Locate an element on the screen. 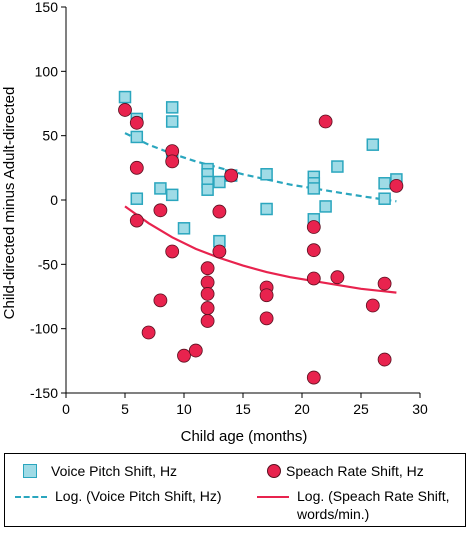  x-tick-label: 20 is located at coordinates (302, 409).